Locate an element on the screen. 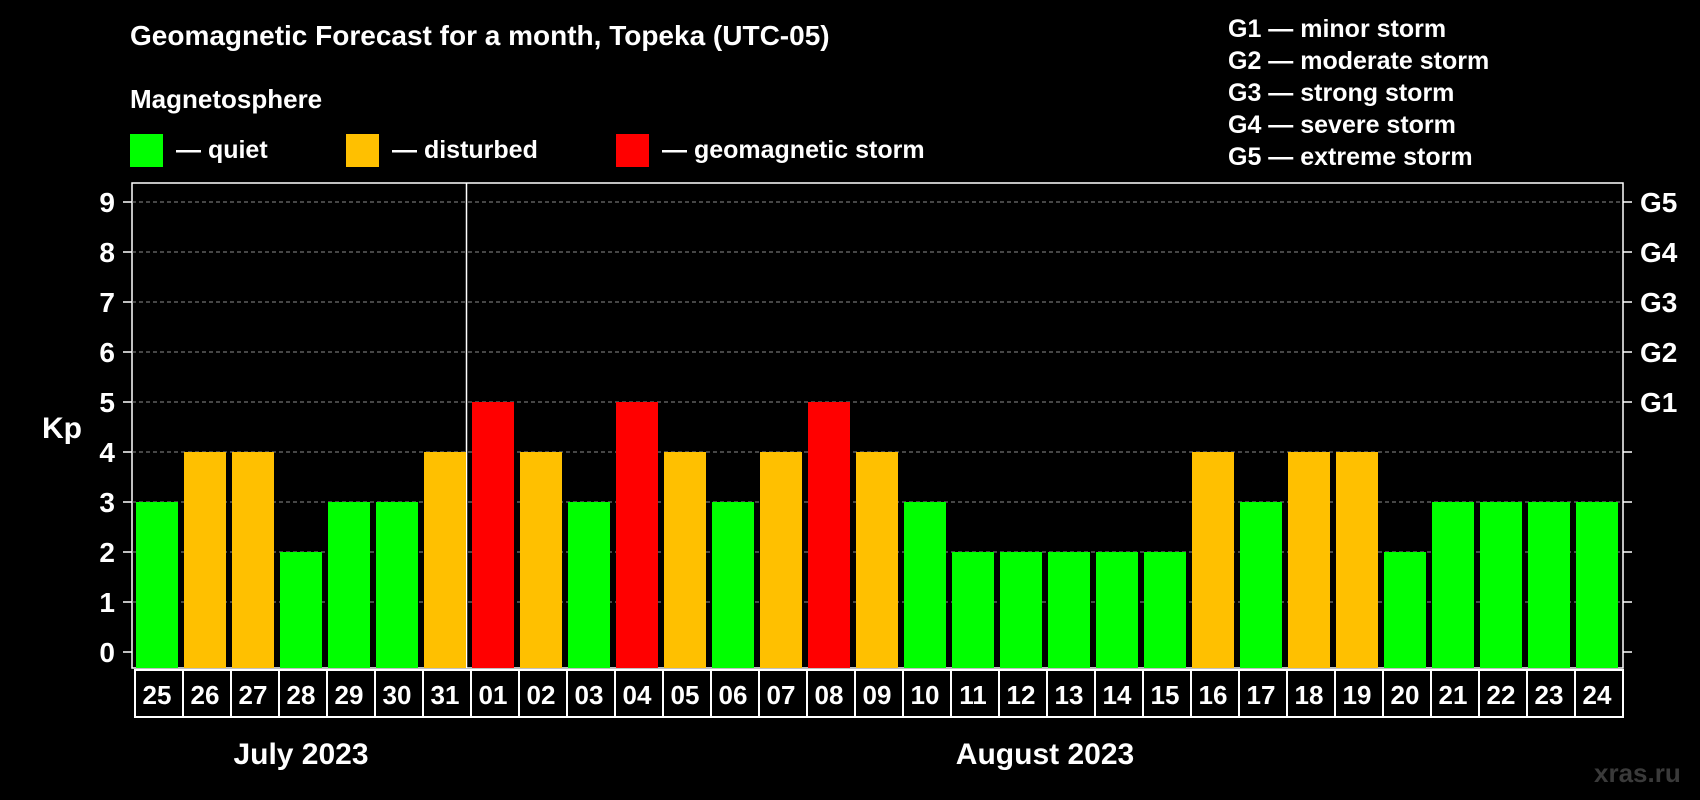  legend-swatch-storm is located at coordinates (632, 150).